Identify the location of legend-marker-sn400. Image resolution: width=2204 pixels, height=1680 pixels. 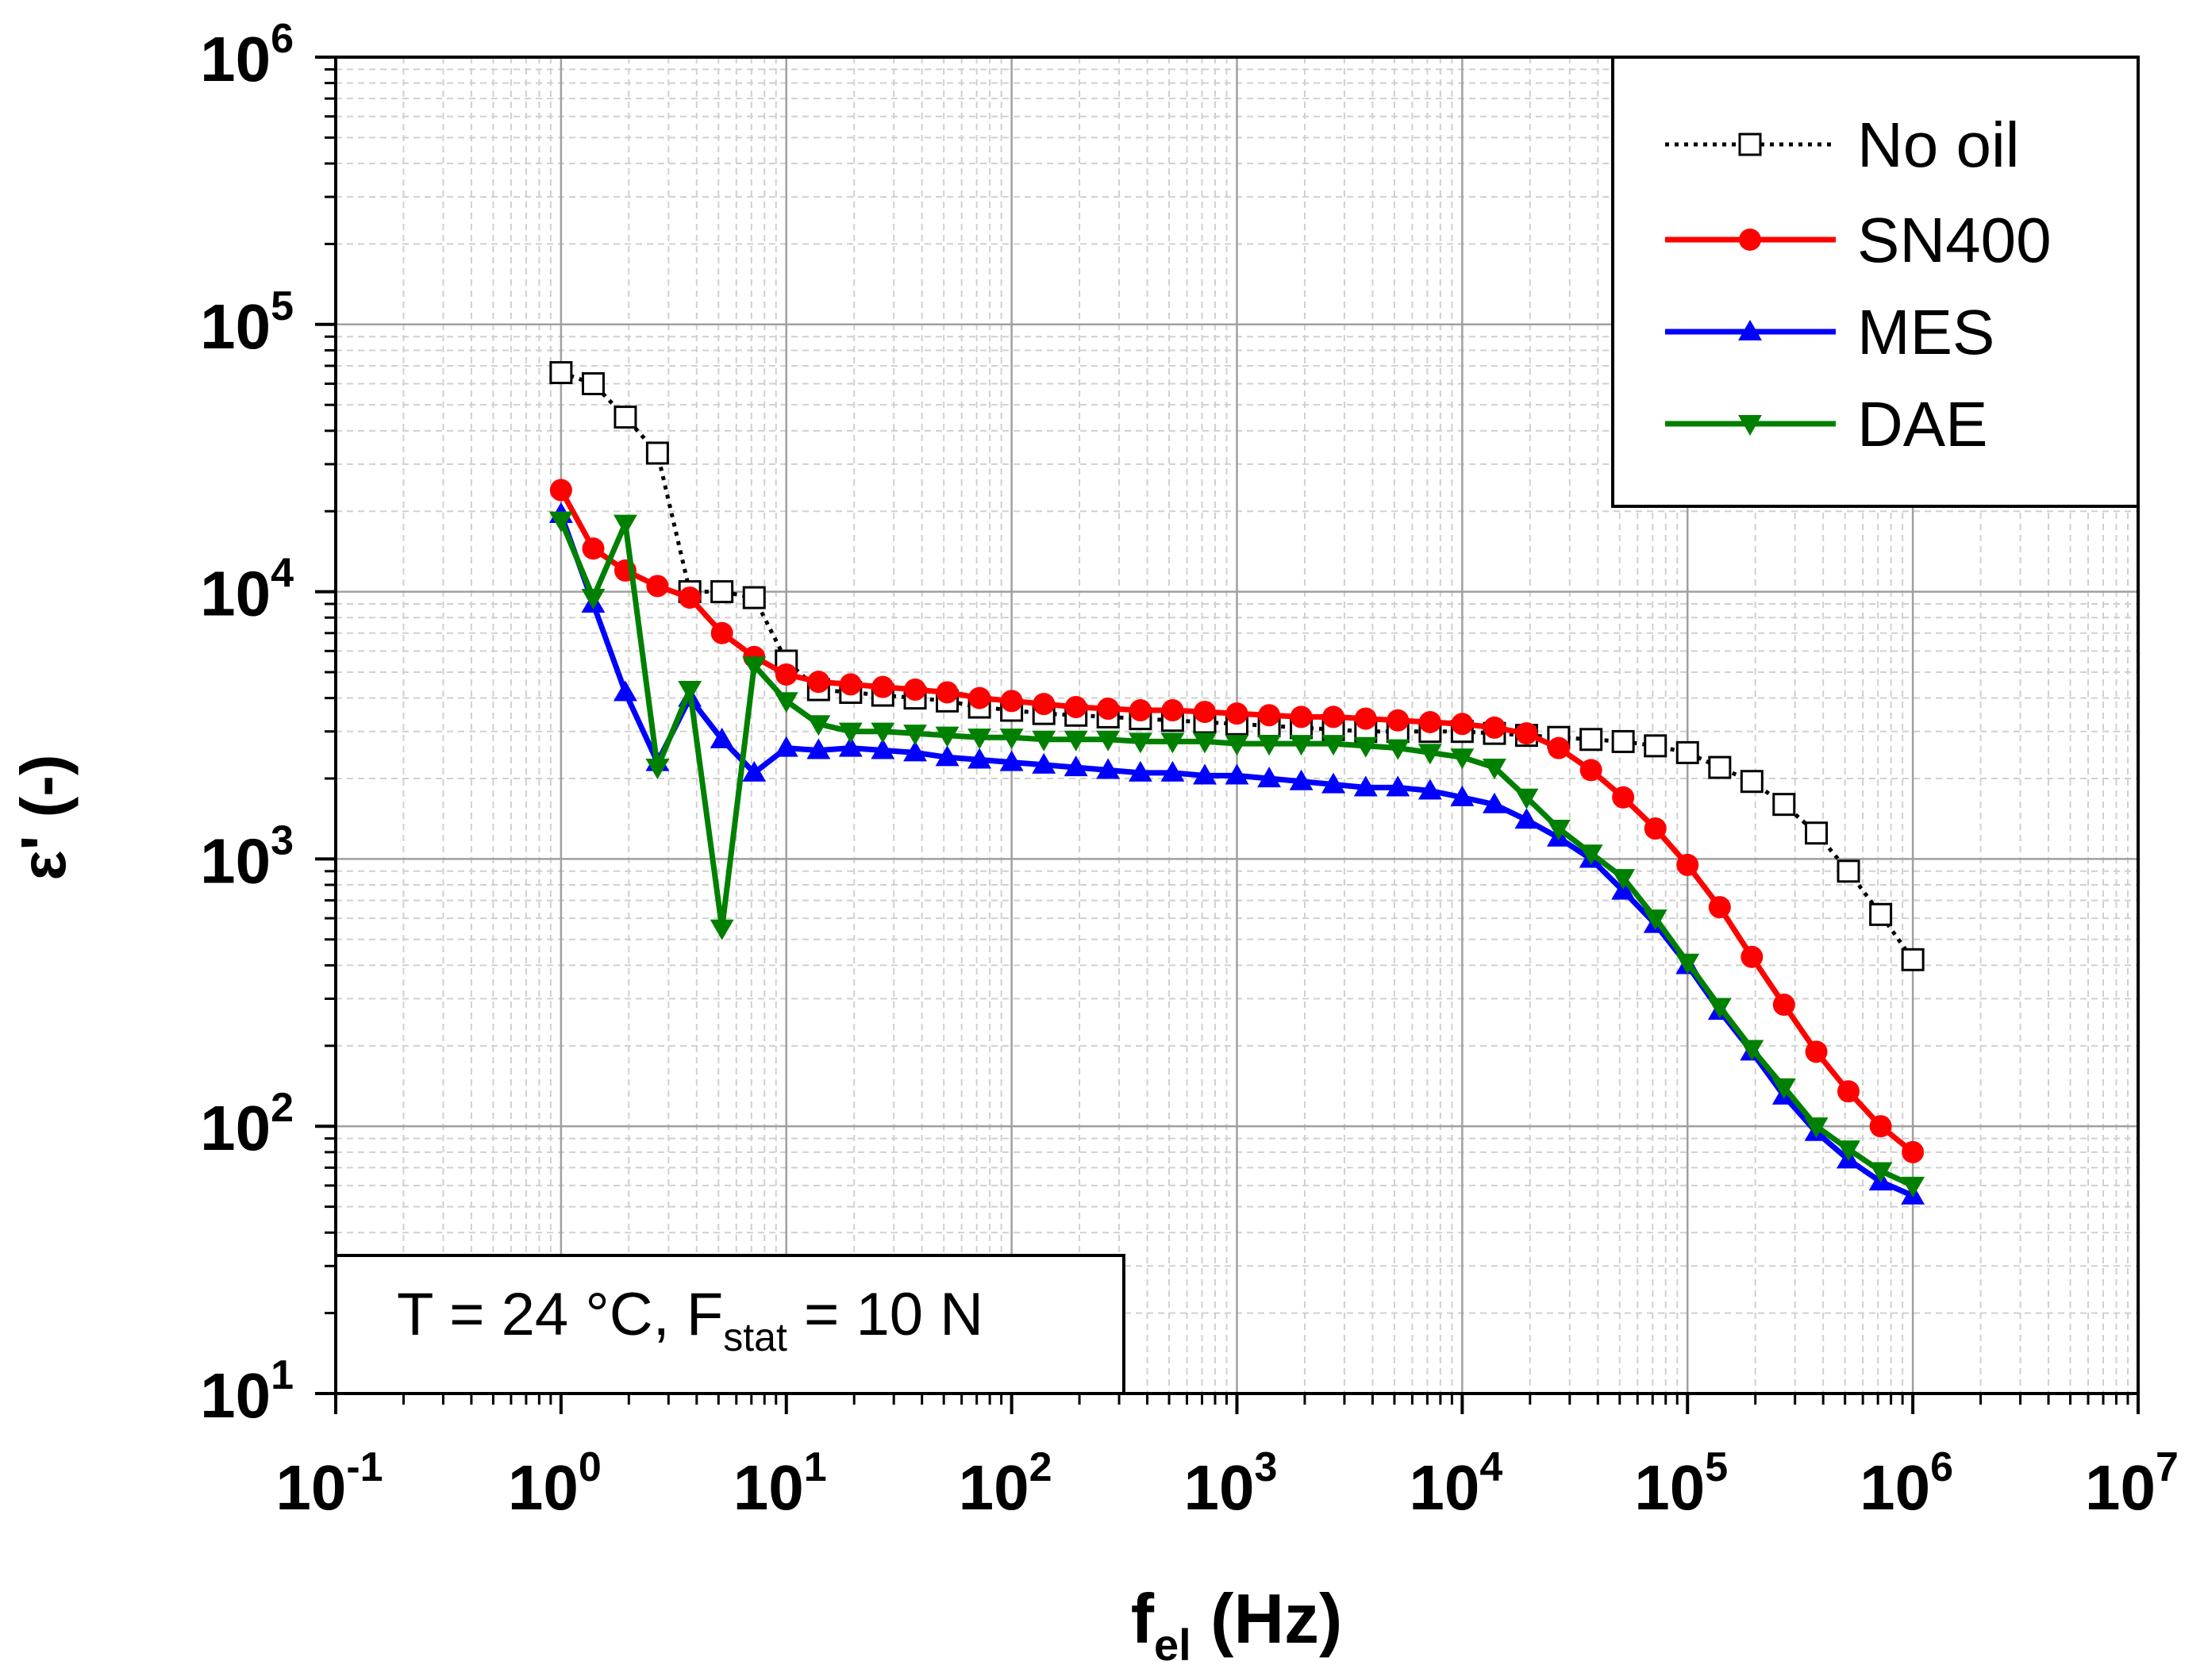
(1750, 240).